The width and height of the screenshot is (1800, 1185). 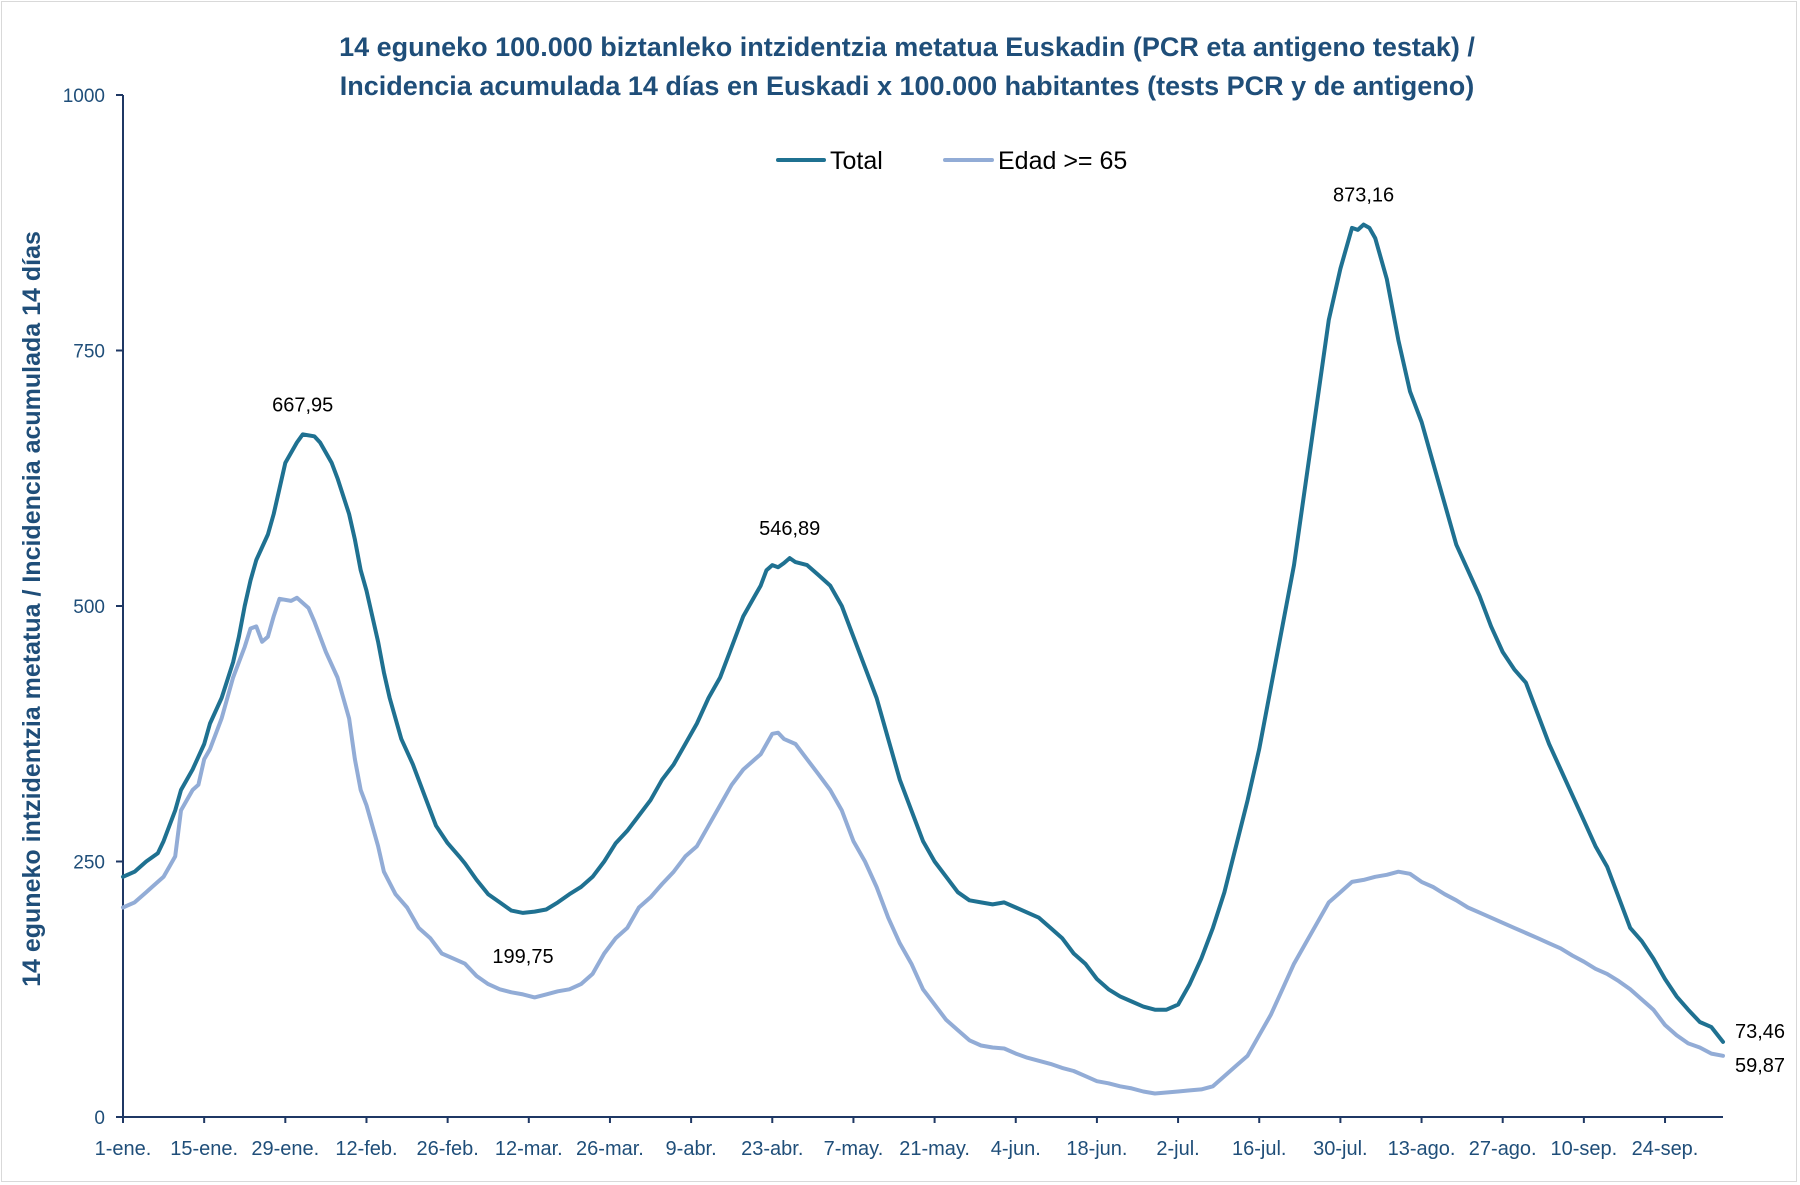 I want to click on x-tick-label: 18-jun., so click(x=1096, y=1149).